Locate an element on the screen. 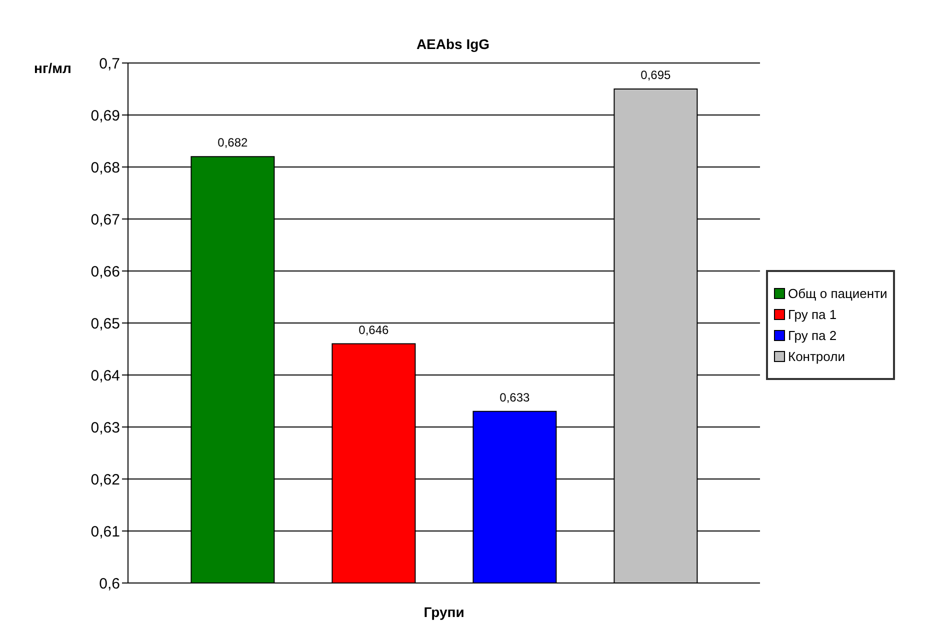 The image size is (952, 641). data-label: 0,682 is located at coordinates (233, 143).